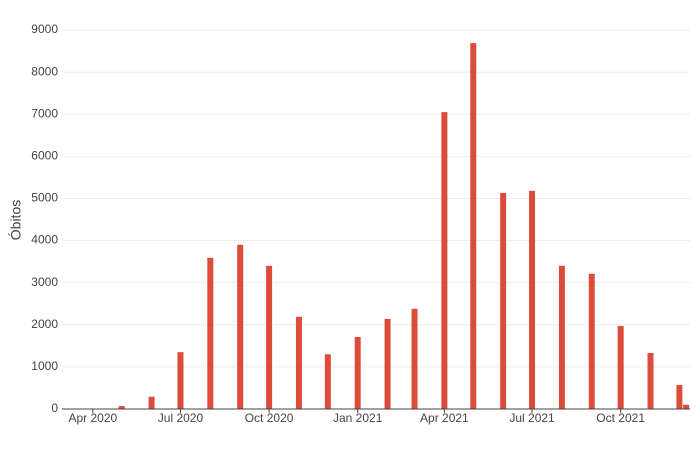 This screenshot has width=700, height=450. Describe the element at coordinates (44, 113) in the screenshot. I see `y-tick-label: 7000` at that location.